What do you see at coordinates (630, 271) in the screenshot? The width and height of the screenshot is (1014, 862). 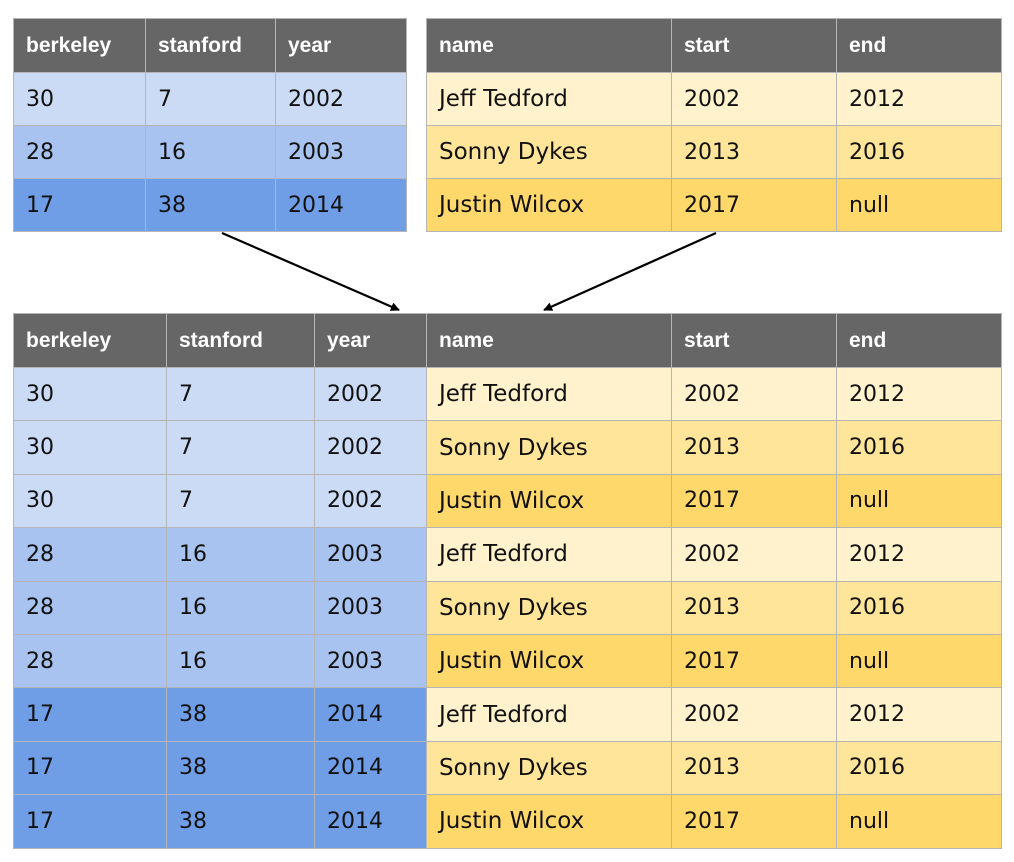 I see `right-join-arrow` at bounding box center [630, 271].